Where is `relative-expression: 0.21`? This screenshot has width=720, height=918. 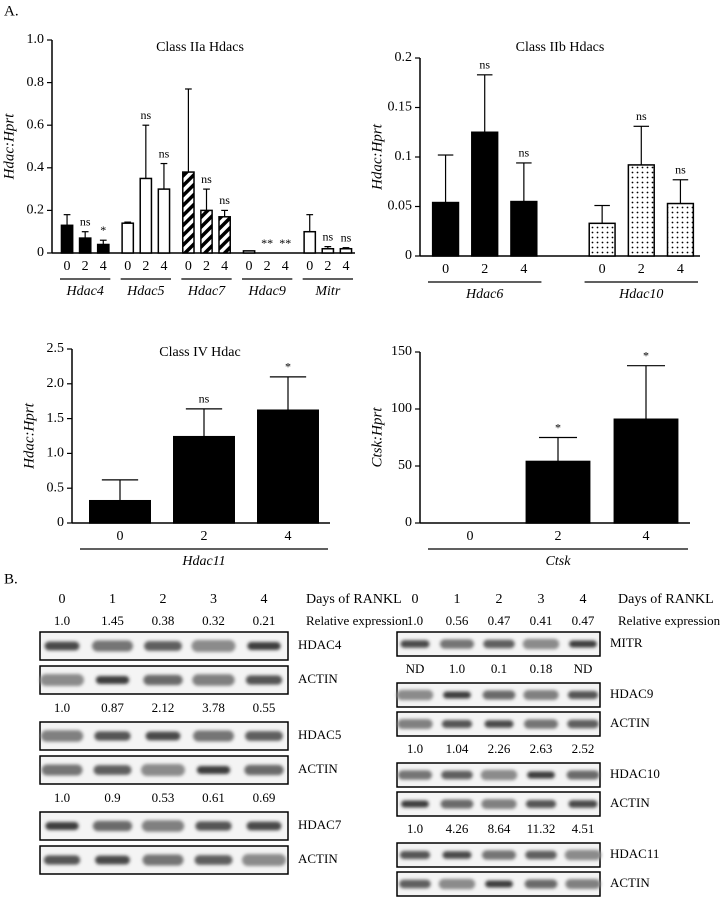
relative-expression: 0.21 is located at coordinates (264, 620).